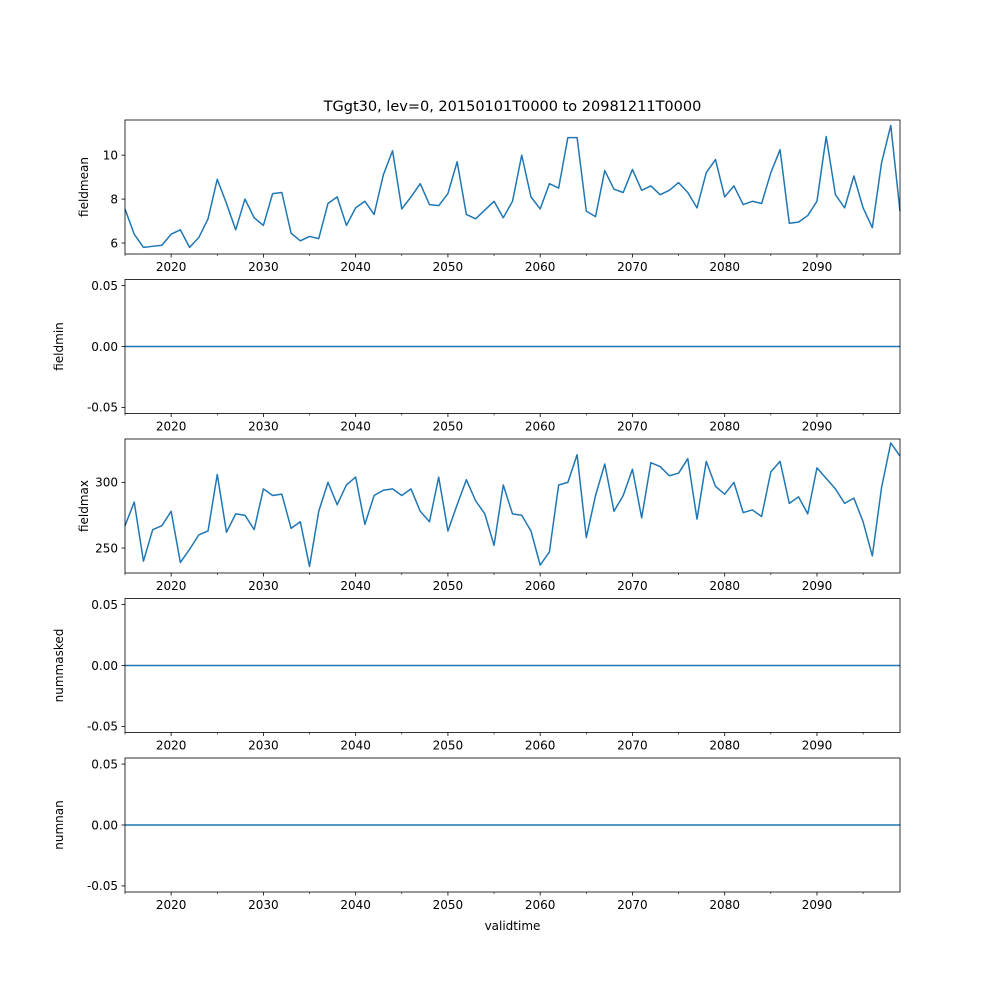 This screenshot has width=1000, height=1000. What do you see at coordinates (59, 824) in the screenshot?
I see `y-axis-label: numnan` at bounding box center [59, 824].